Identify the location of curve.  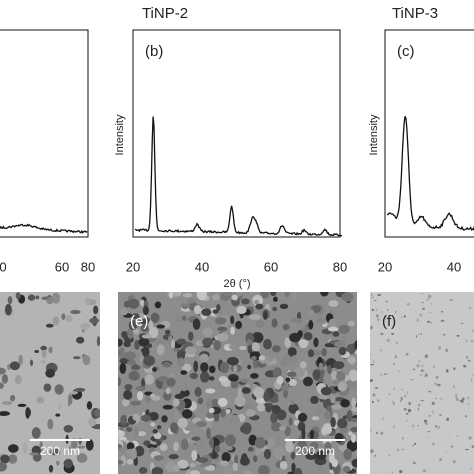
(44, 228).